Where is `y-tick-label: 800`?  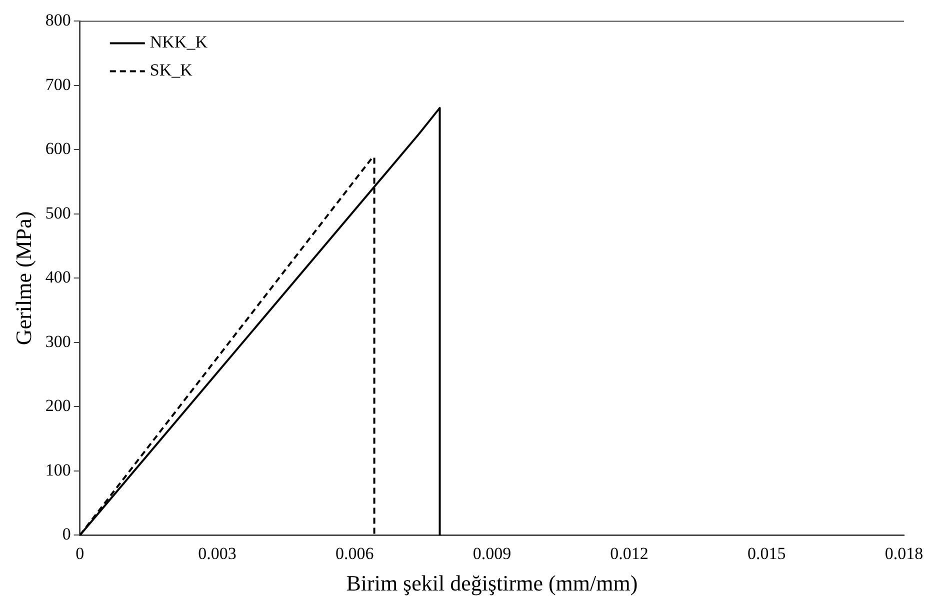
y-tick-label: 800 is located at coordinates (58, 20).